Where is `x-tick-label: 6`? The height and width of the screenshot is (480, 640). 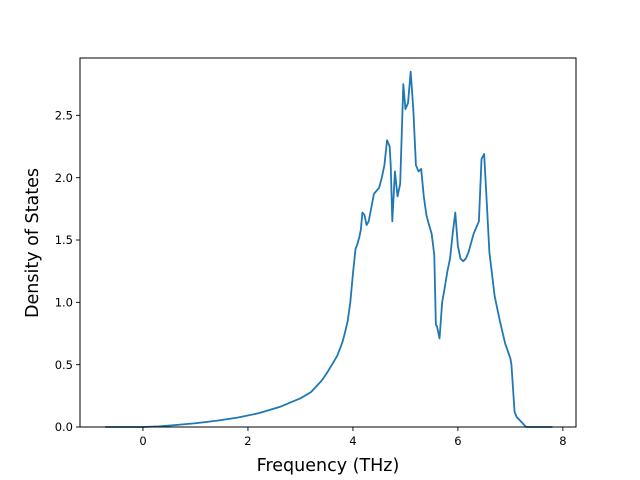
x-tick-label: 6 is located at coordinates (457, 441).